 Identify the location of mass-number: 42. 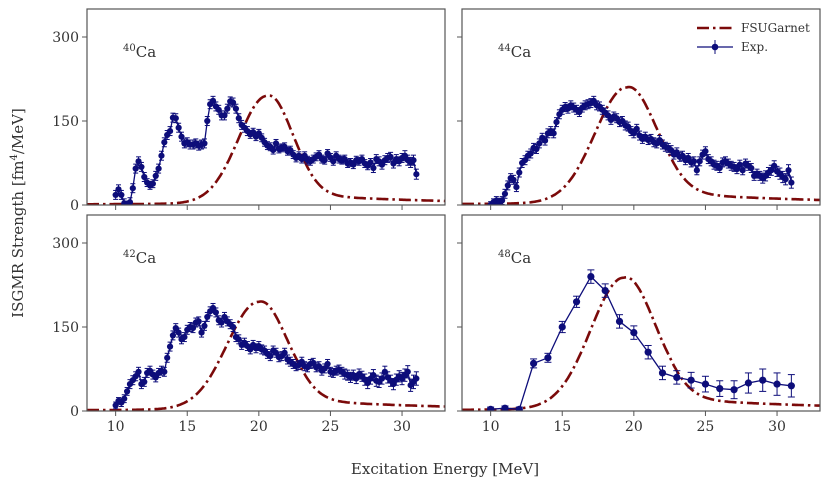
(129, 254).